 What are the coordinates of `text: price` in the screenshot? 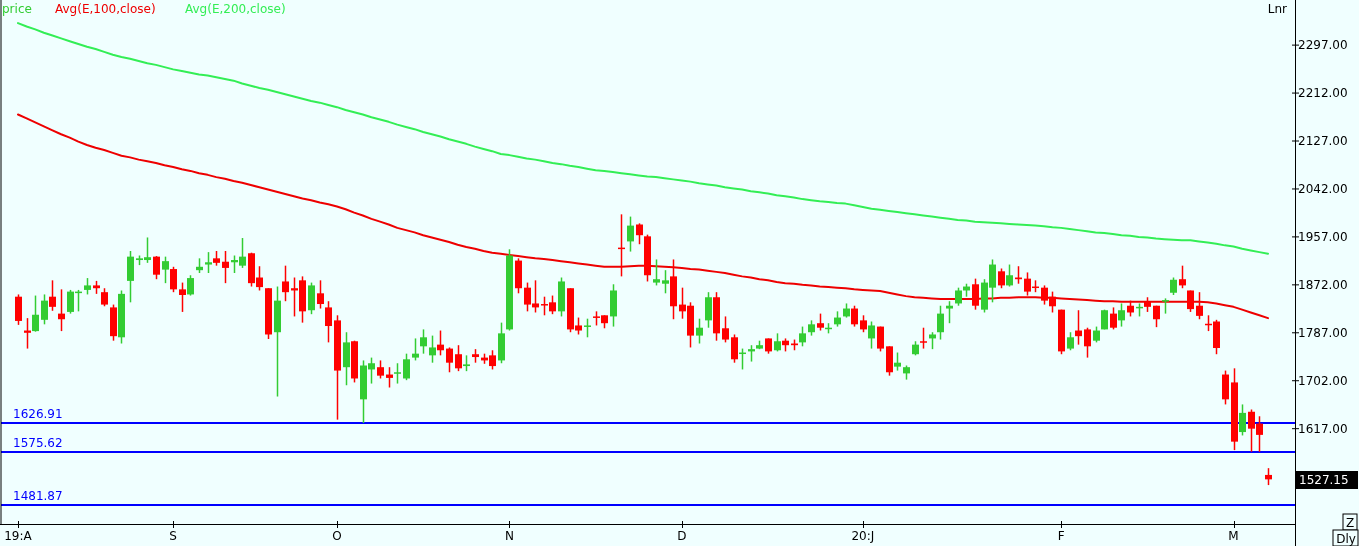 It's located at (17, 9).